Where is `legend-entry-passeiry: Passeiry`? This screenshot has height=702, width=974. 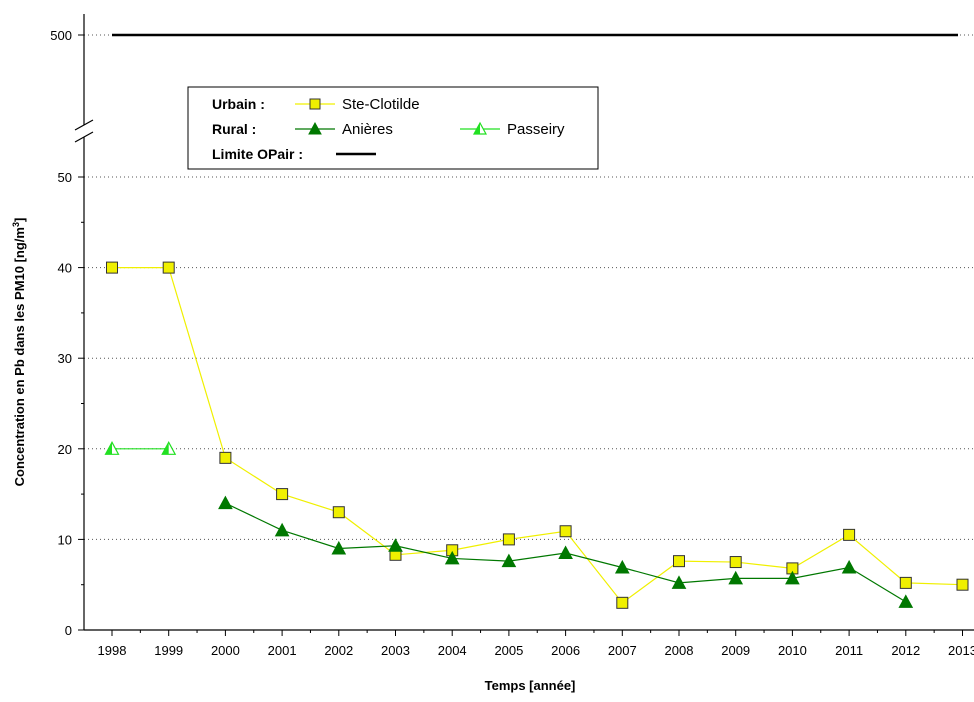 legend-entry-passeiry: Passeiry is located at coordinates (536, 129).